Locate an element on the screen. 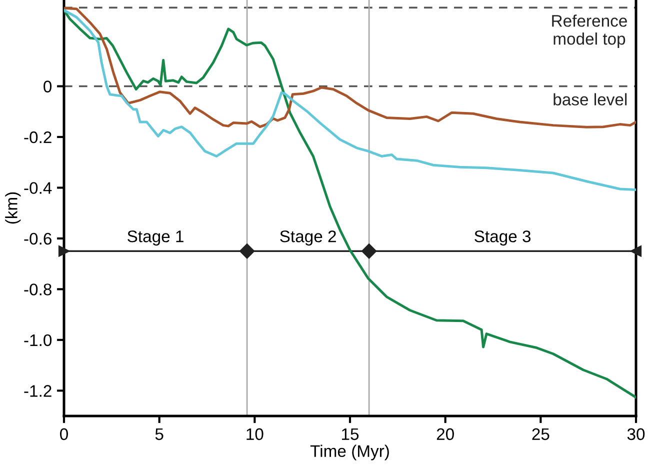  x-tick-label: 20 is located at coordinates (445, 434).